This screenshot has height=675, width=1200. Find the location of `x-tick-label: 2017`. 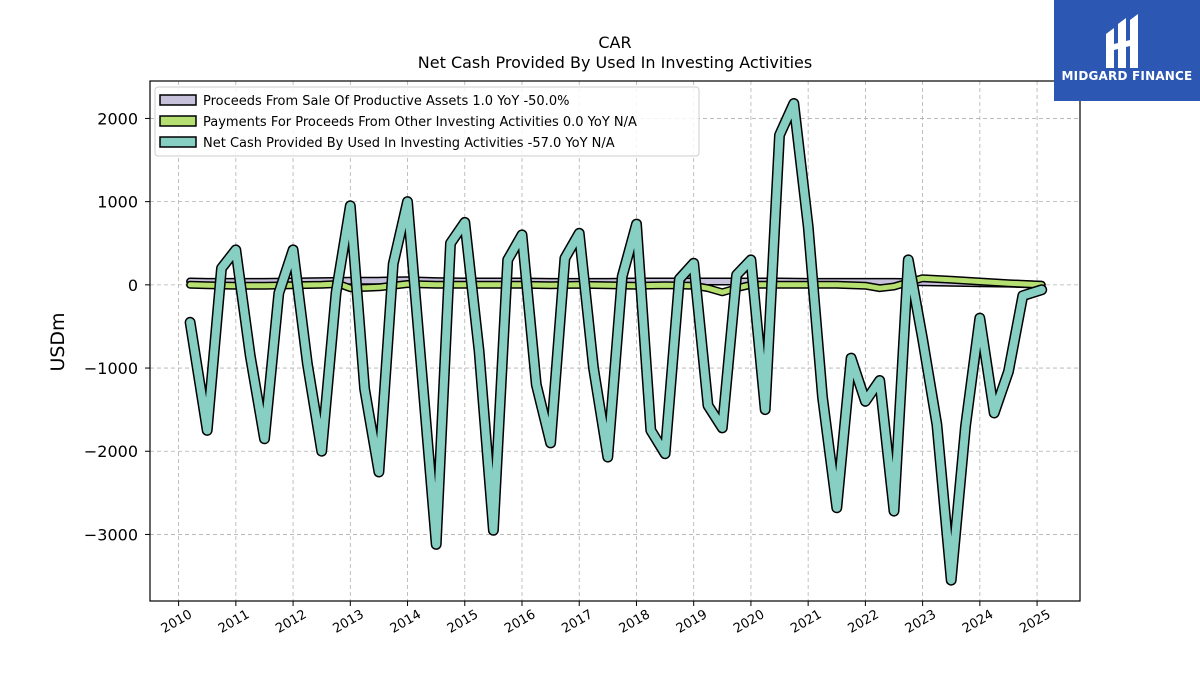

x-tick-label: 2017 is located at coordinates (577, 622).